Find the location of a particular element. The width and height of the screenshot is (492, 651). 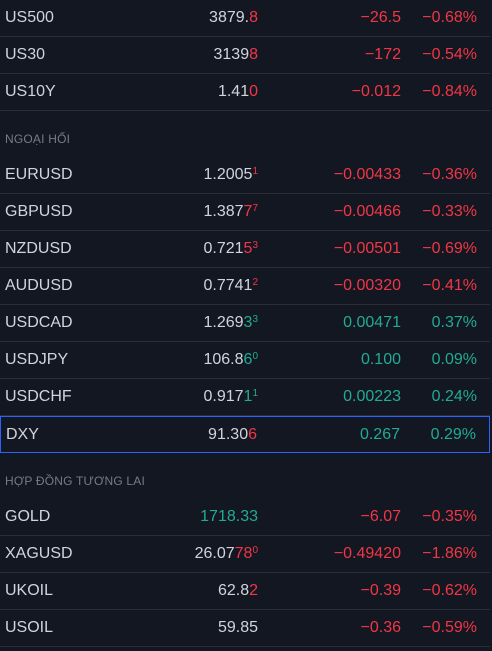

watchlist-row-us30: US30 31398 −172 −0.54% is located at coordinates (245, 55).